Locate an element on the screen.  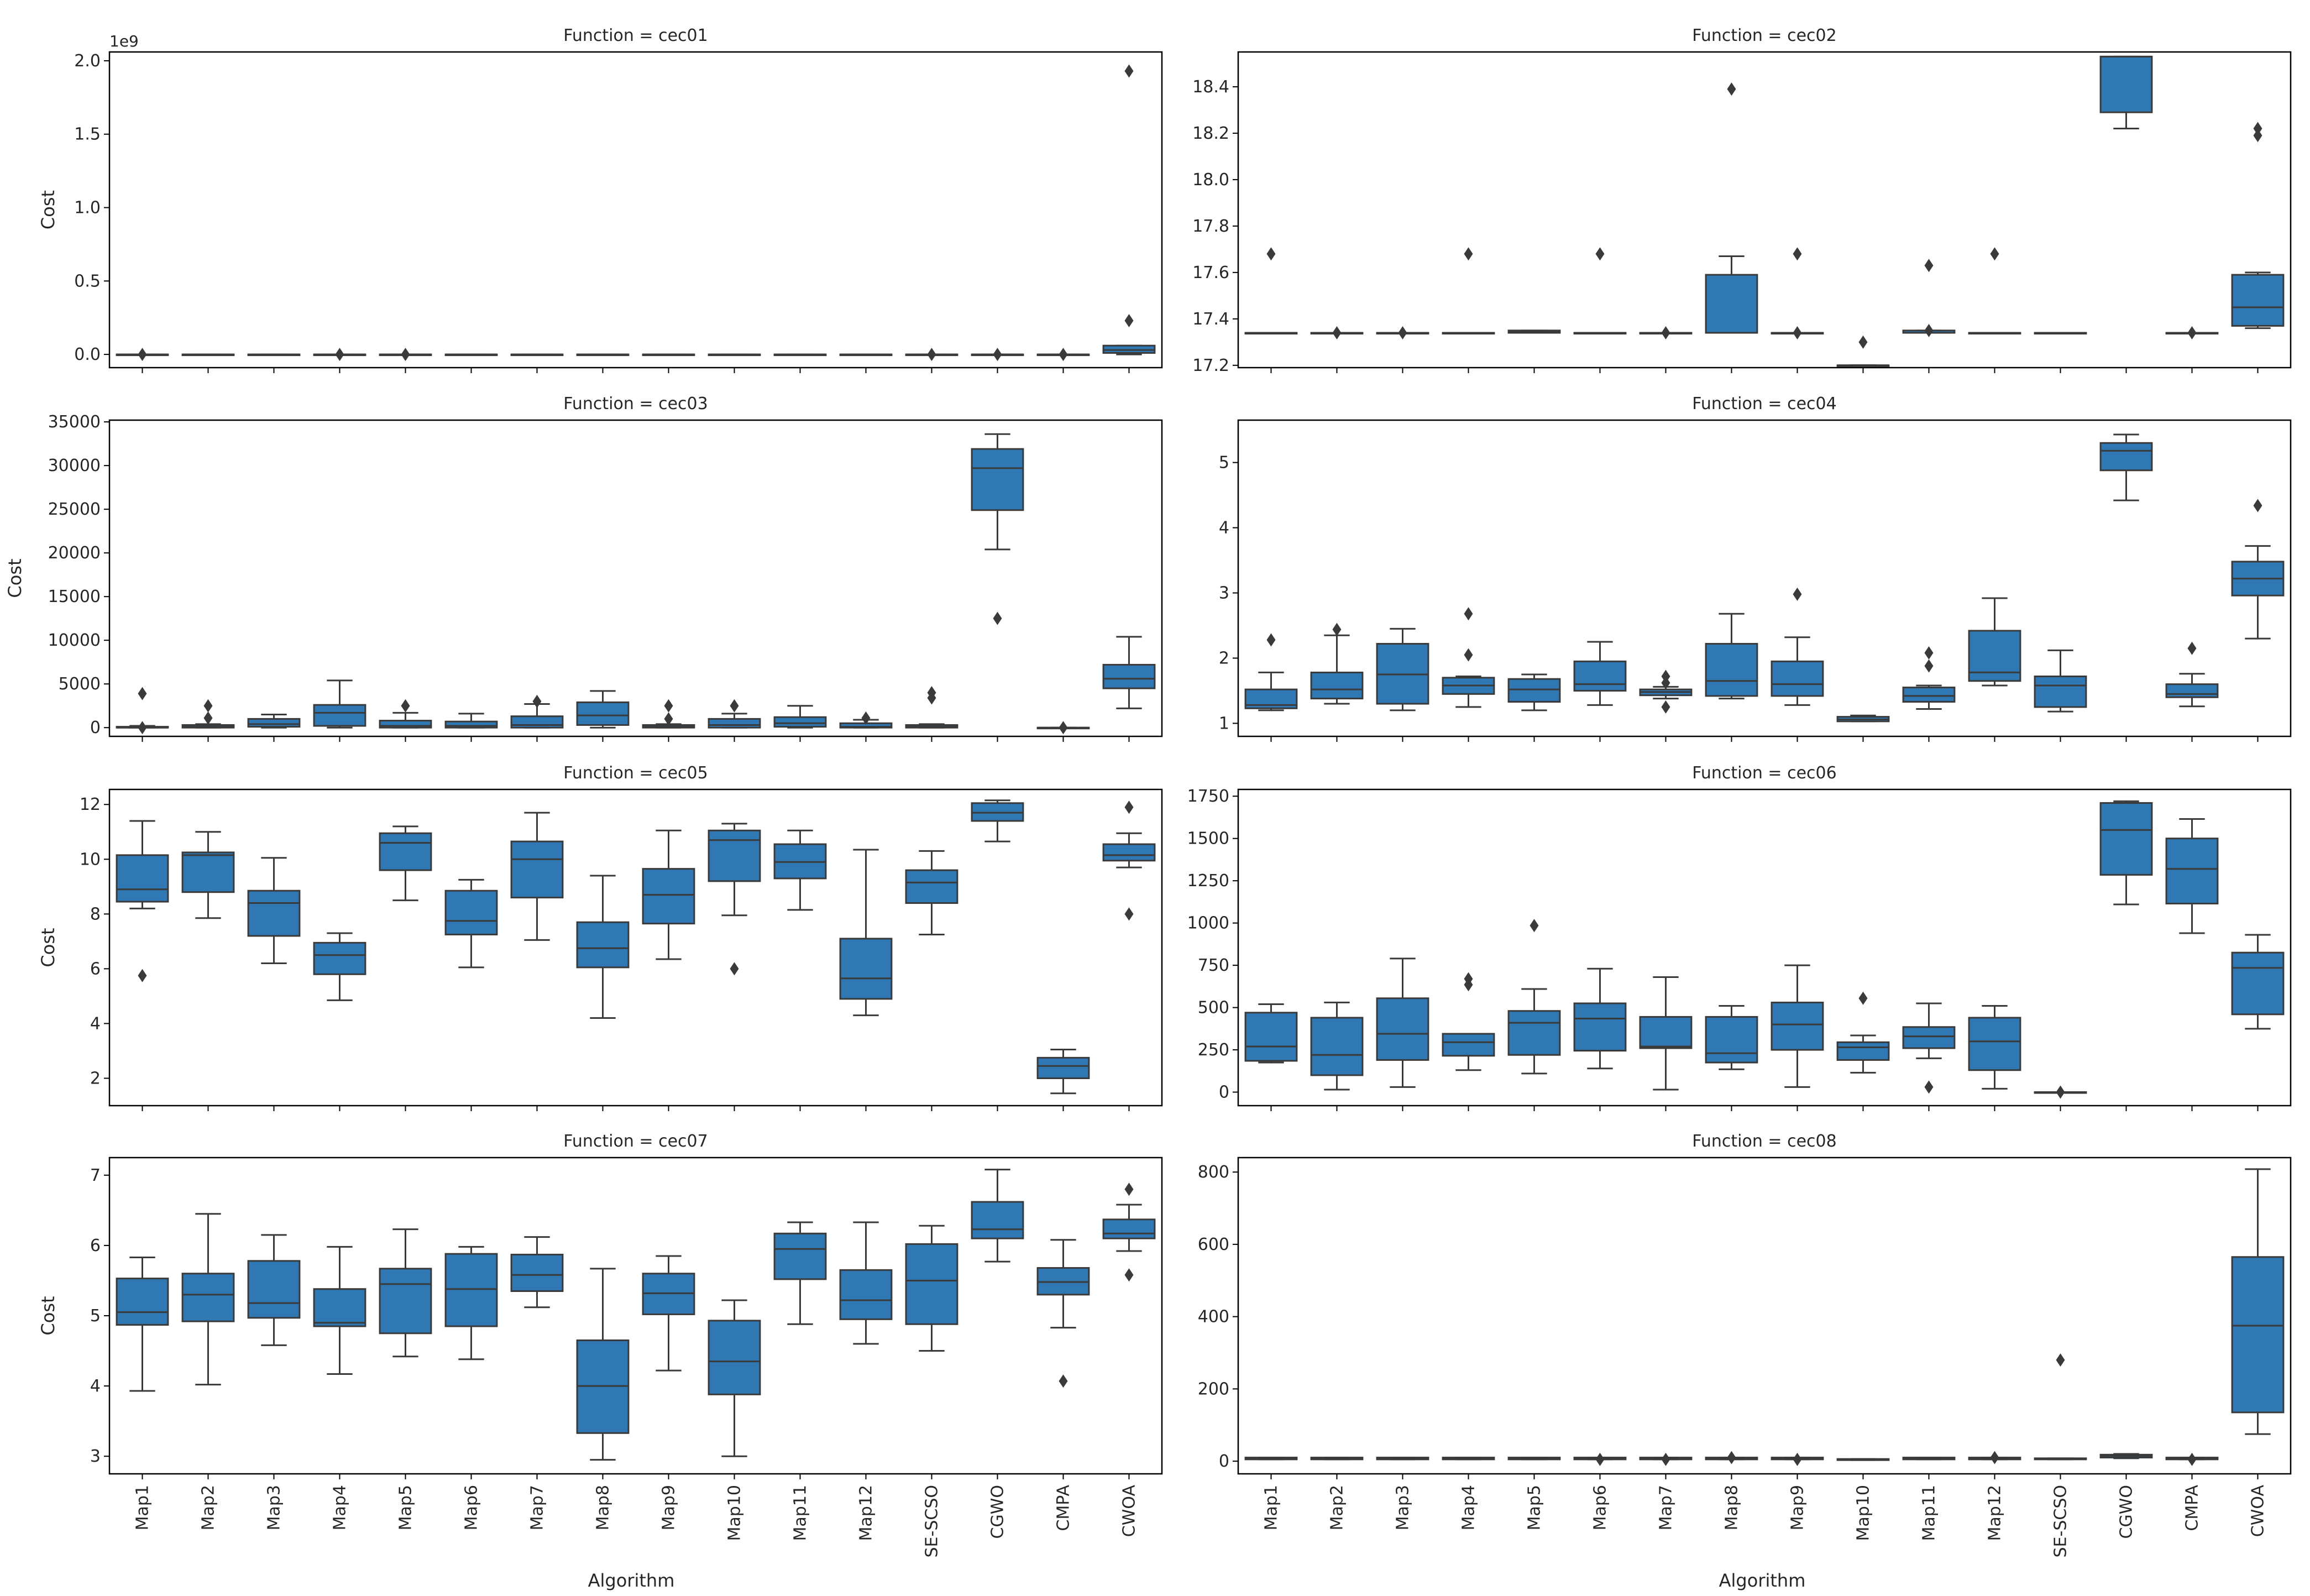
y-tick-label: 3 is located at coordinates (95, 1456).